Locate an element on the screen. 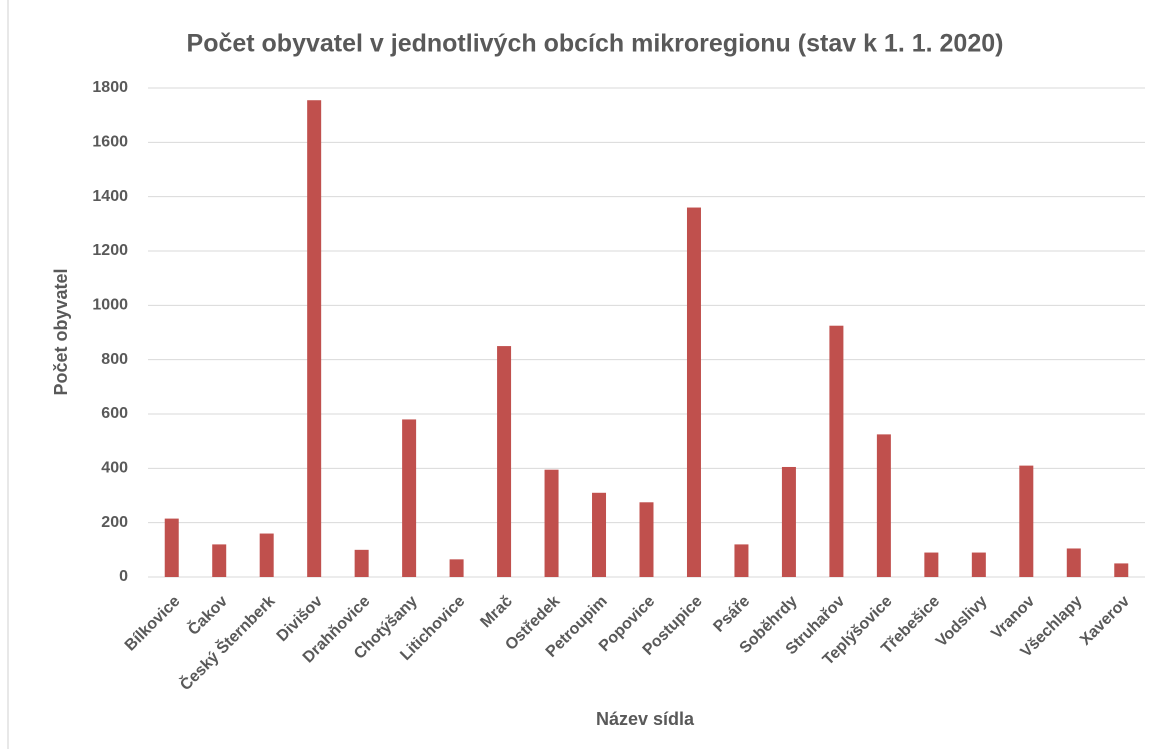 The image size is (1160, 749). x-tick-label: Xaverov is located at coordinates (1105, 621).